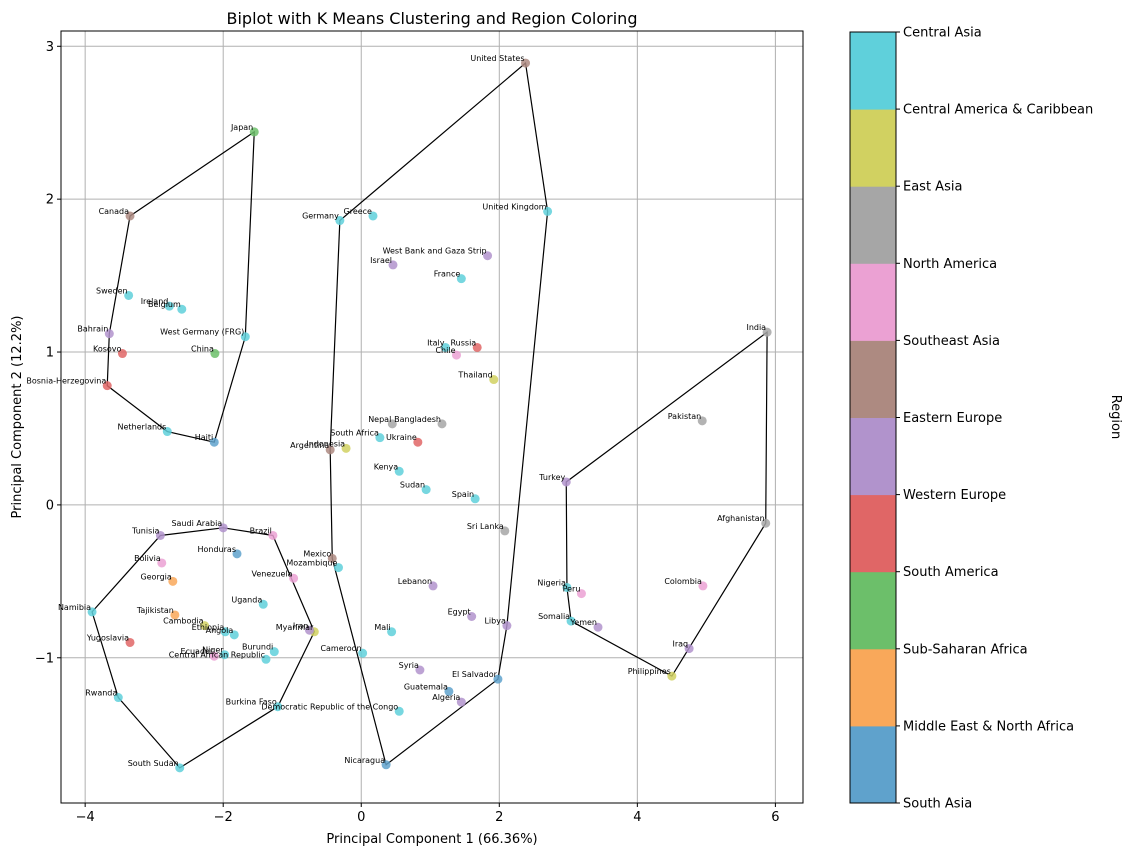 This screenshot has height=855, width=1132. I want to click on x-tick-label: 4, so click(637, 817).